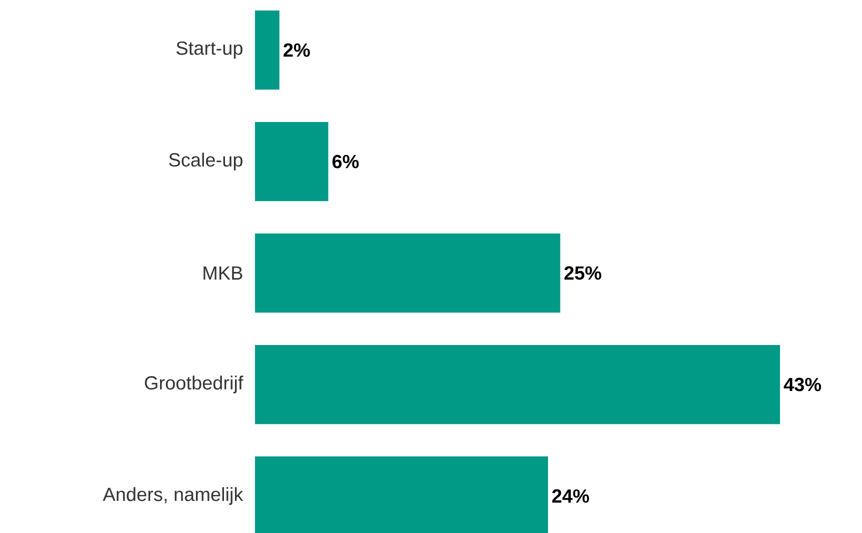  Describe the element at coordinates (571, 496) in the screenshot. I see `data-label: 24%` at that location.